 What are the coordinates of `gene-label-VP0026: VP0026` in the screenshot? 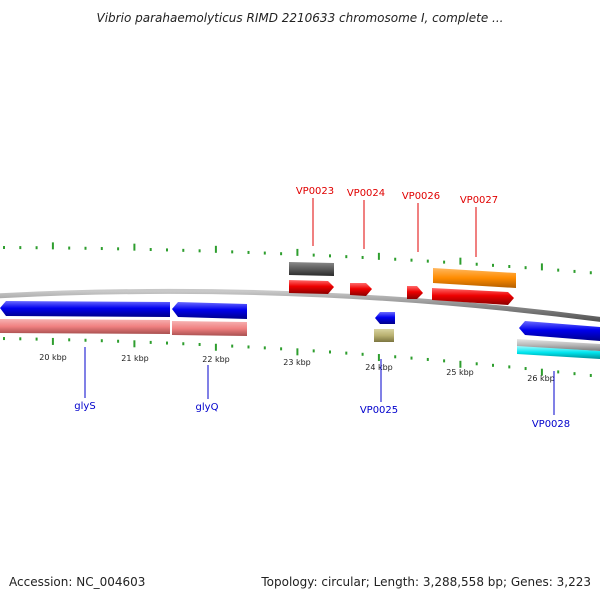 It's located at (421, 196).